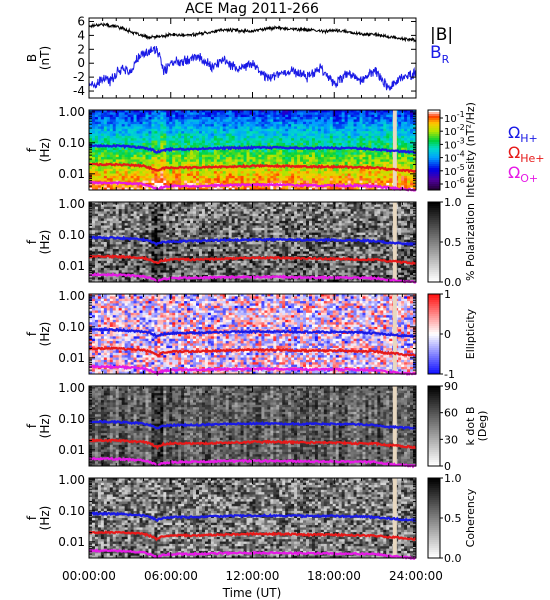 The width and height of the screenshot is (550, 600). I want to click on legend-label: Ω, so click(514, 152).